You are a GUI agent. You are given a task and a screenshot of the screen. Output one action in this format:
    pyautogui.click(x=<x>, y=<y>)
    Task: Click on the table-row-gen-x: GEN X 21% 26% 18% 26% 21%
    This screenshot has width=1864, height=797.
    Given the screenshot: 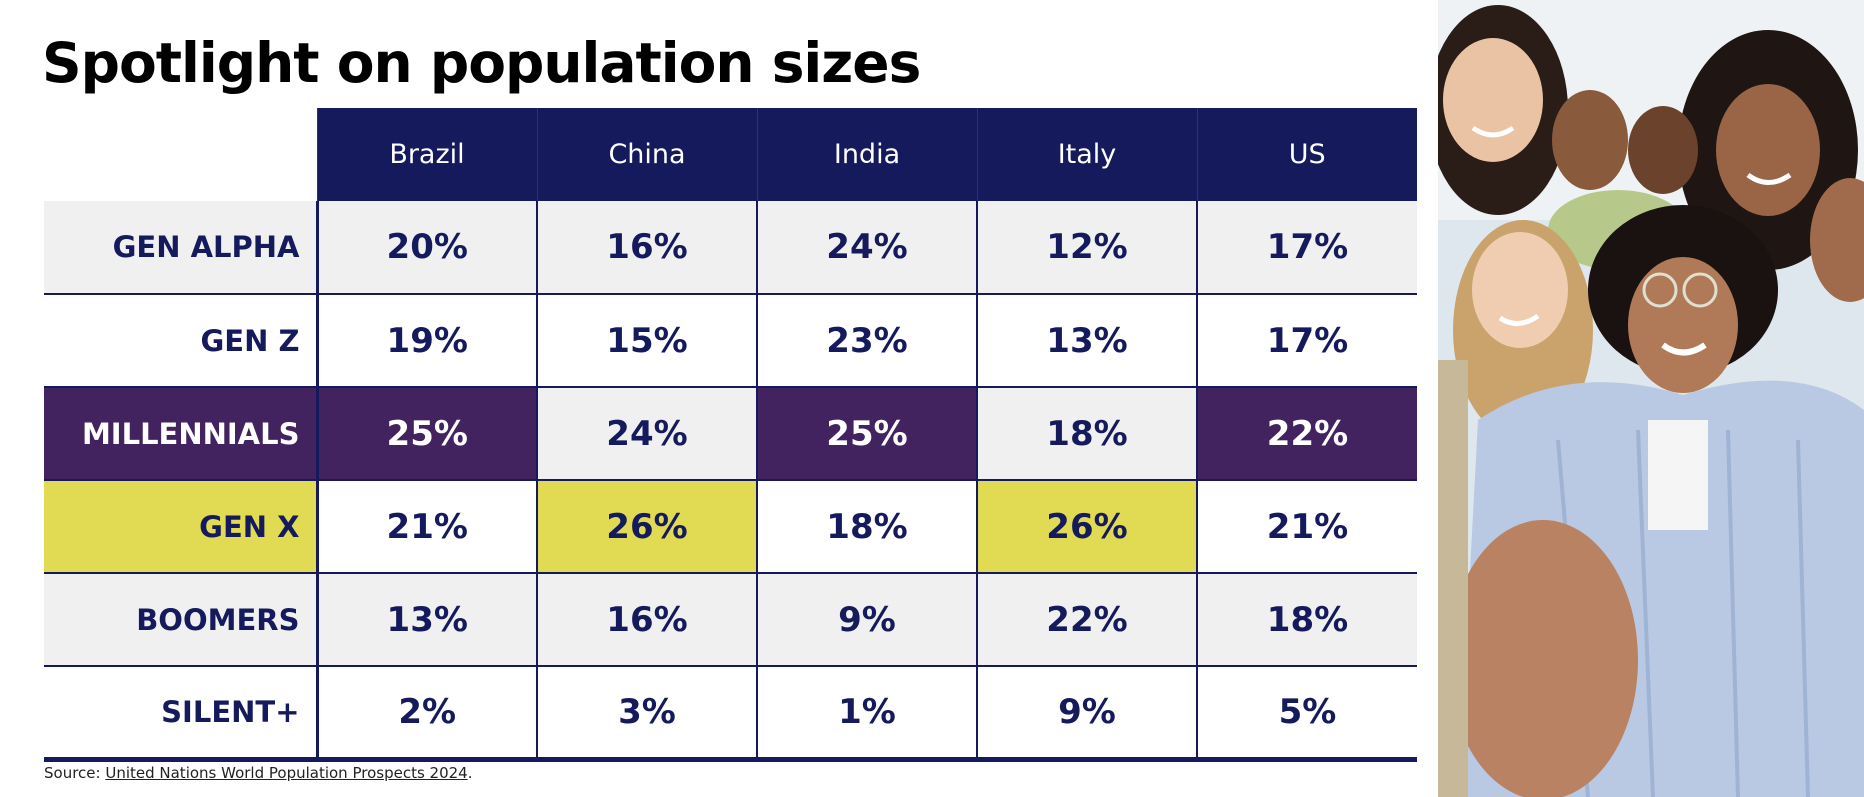 What is the action you would take?
    pyautogui.click(x=730, y=527)
    